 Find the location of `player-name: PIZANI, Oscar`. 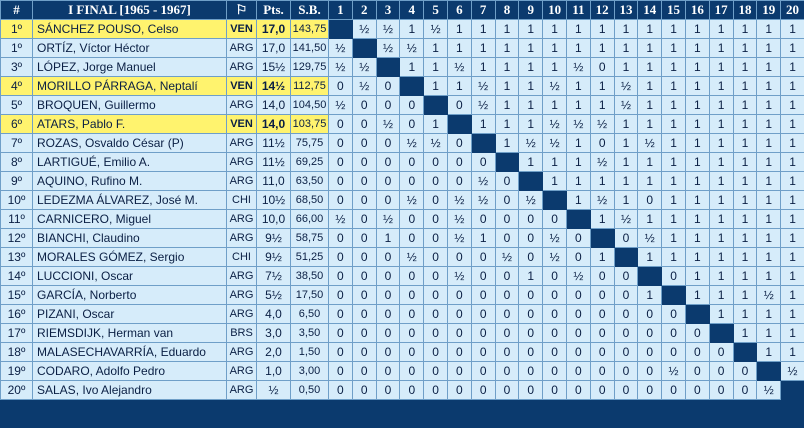

player-name: PIZANI, Oscar is located at coordinates (129, 314).